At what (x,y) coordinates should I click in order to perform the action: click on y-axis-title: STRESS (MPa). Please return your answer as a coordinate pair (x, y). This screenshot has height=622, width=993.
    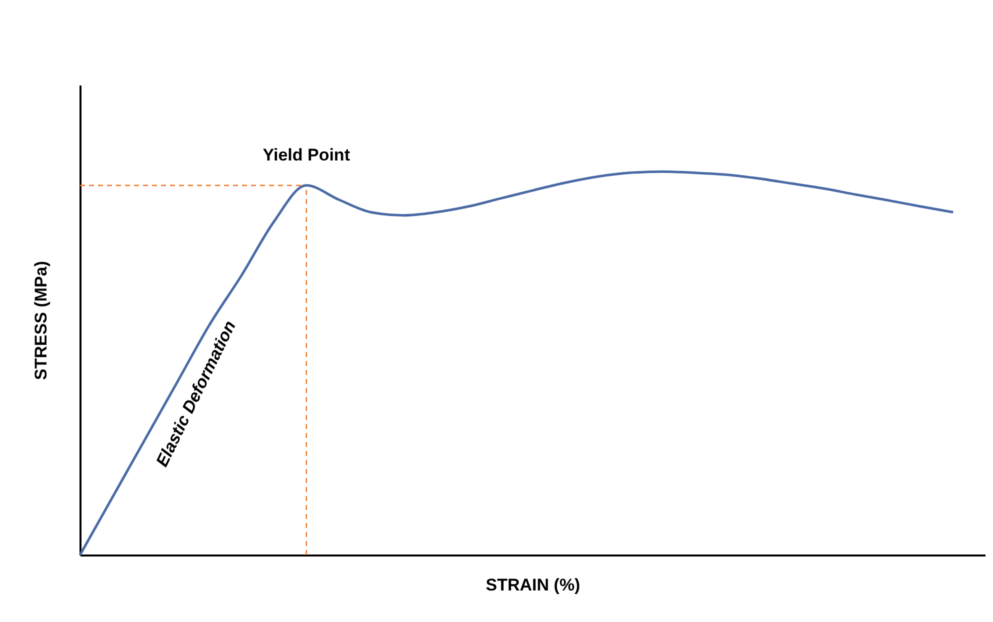
    Looking at the image, I should click on (41, 320).